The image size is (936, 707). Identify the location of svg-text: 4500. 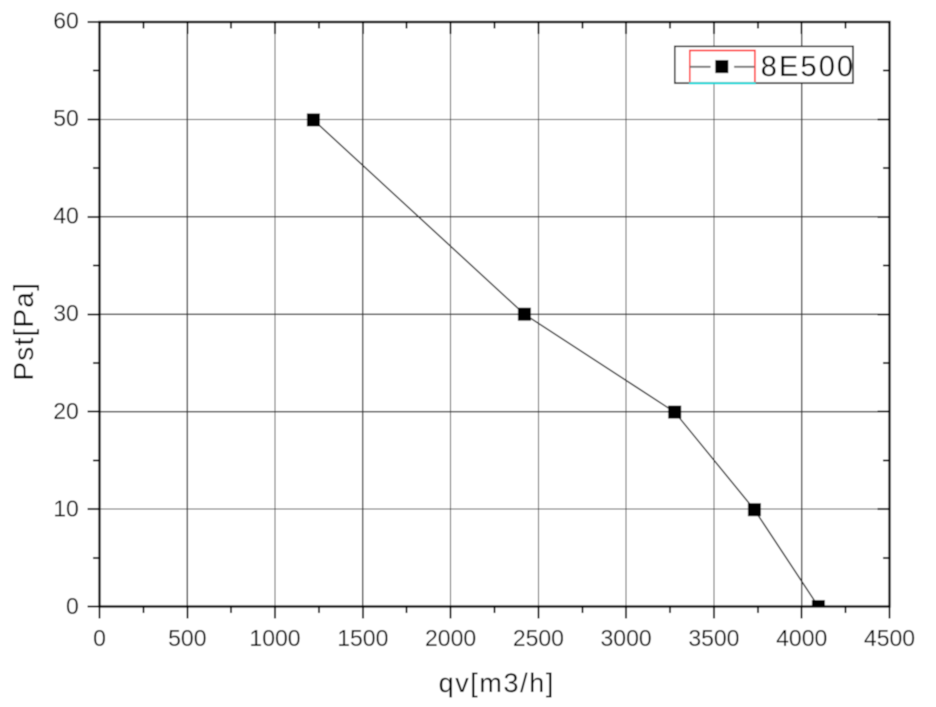
(889, 638).